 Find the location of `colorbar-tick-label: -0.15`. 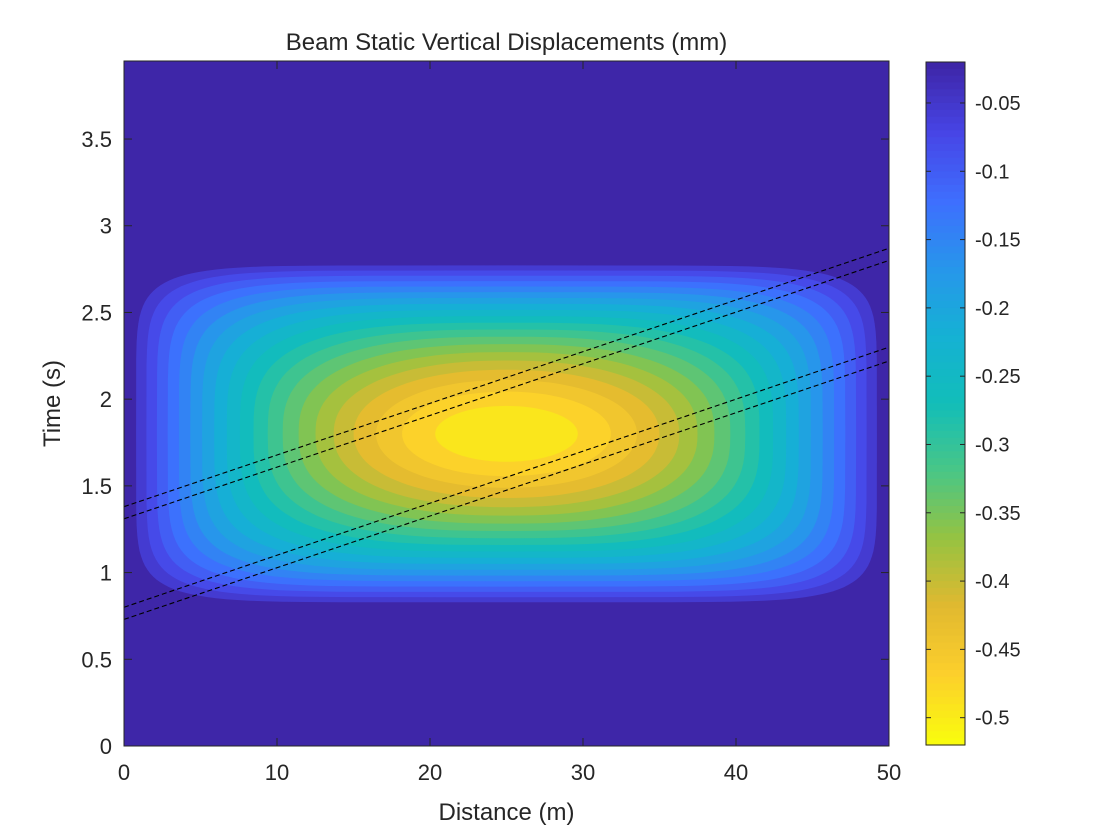

colorbar-tick-label: -0.15 is located at coordinates (998, 241).